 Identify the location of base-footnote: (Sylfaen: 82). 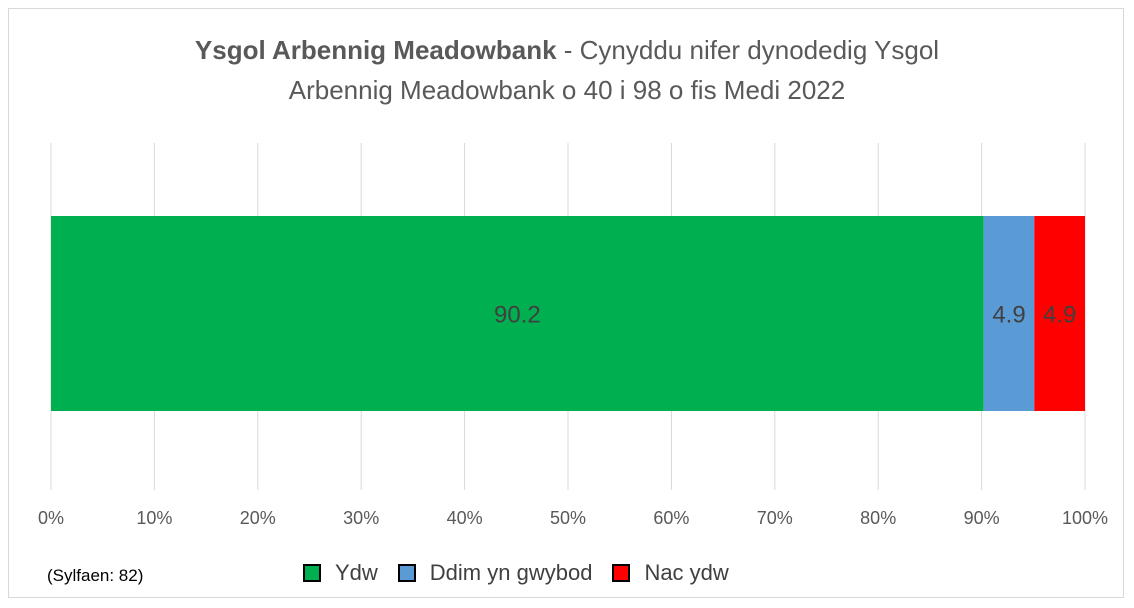
(95, 575).